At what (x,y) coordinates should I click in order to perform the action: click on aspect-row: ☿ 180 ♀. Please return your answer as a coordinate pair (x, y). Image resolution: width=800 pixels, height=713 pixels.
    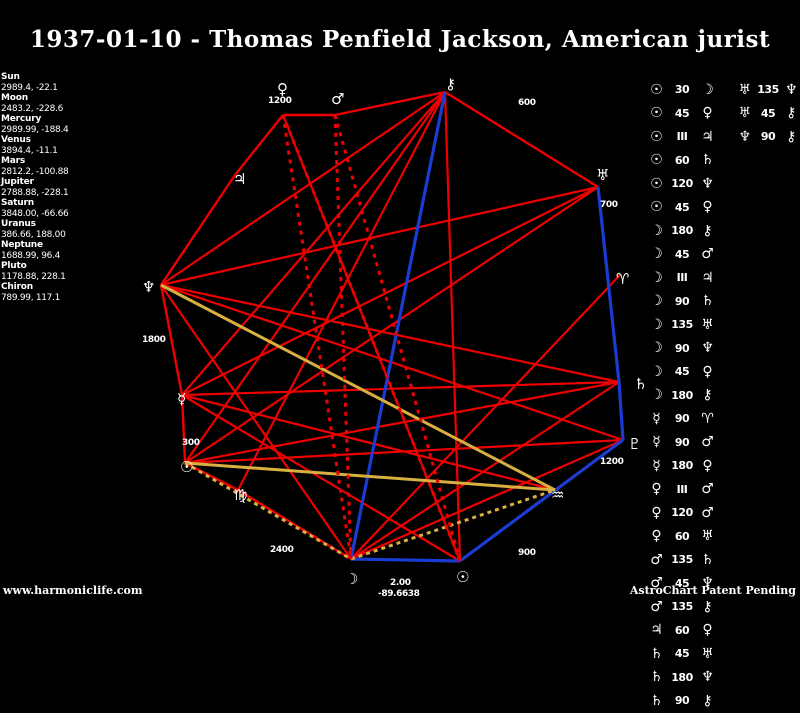
    Looking at the image, I should click on (691, 466).